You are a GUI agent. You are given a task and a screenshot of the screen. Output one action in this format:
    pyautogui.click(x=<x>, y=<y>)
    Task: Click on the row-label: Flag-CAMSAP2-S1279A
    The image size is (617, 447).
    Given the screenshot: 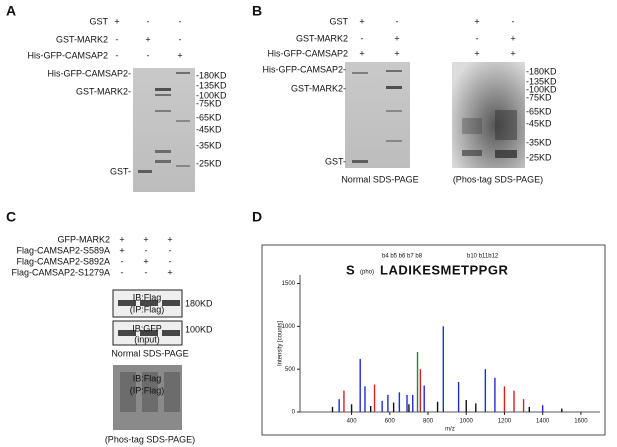 What is the action you would take?
    pyautogui.click(x=60, y=272)
    